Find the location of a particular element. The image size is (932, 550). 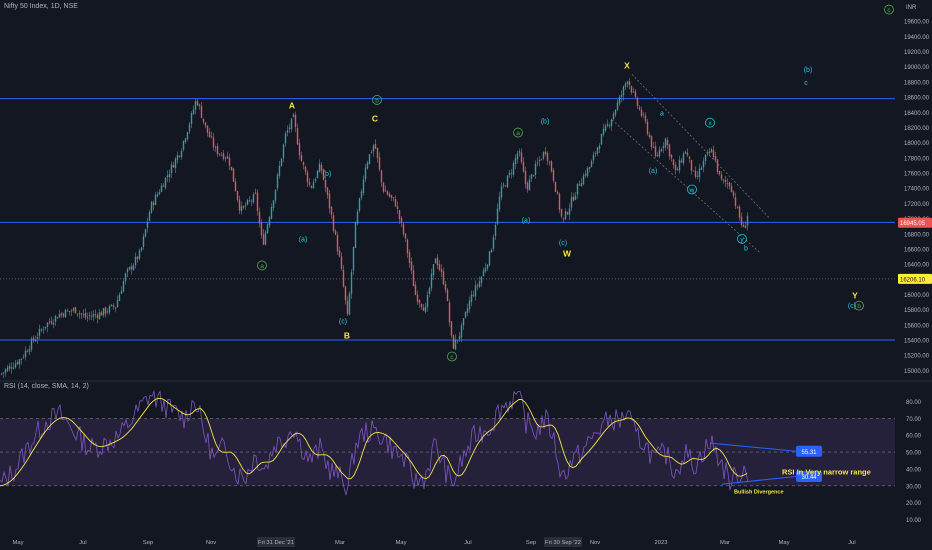

price-axis-tick-label: 17800.00 is located at coordinates (917, 159).